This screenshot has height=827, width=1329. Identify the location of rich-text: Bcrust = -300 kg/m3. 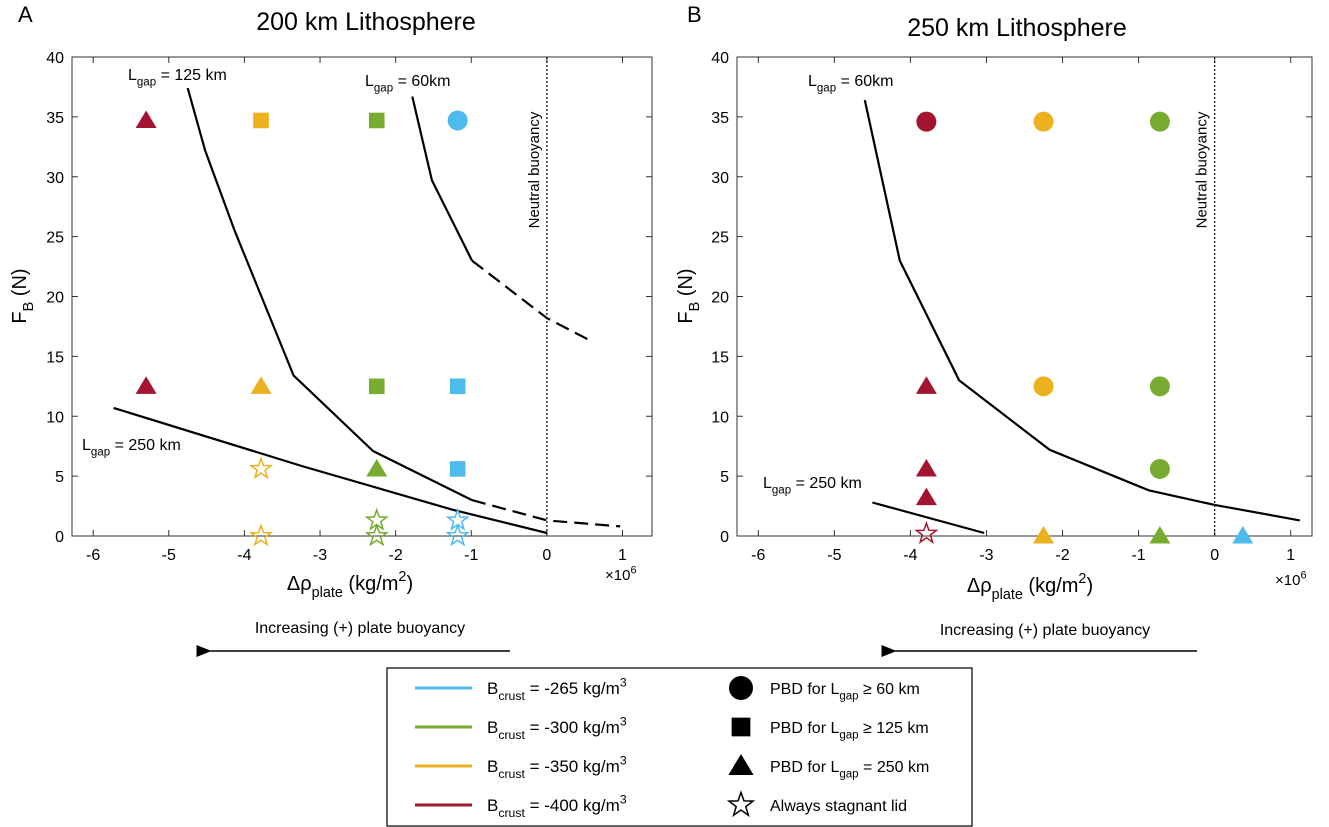
(557, 728).